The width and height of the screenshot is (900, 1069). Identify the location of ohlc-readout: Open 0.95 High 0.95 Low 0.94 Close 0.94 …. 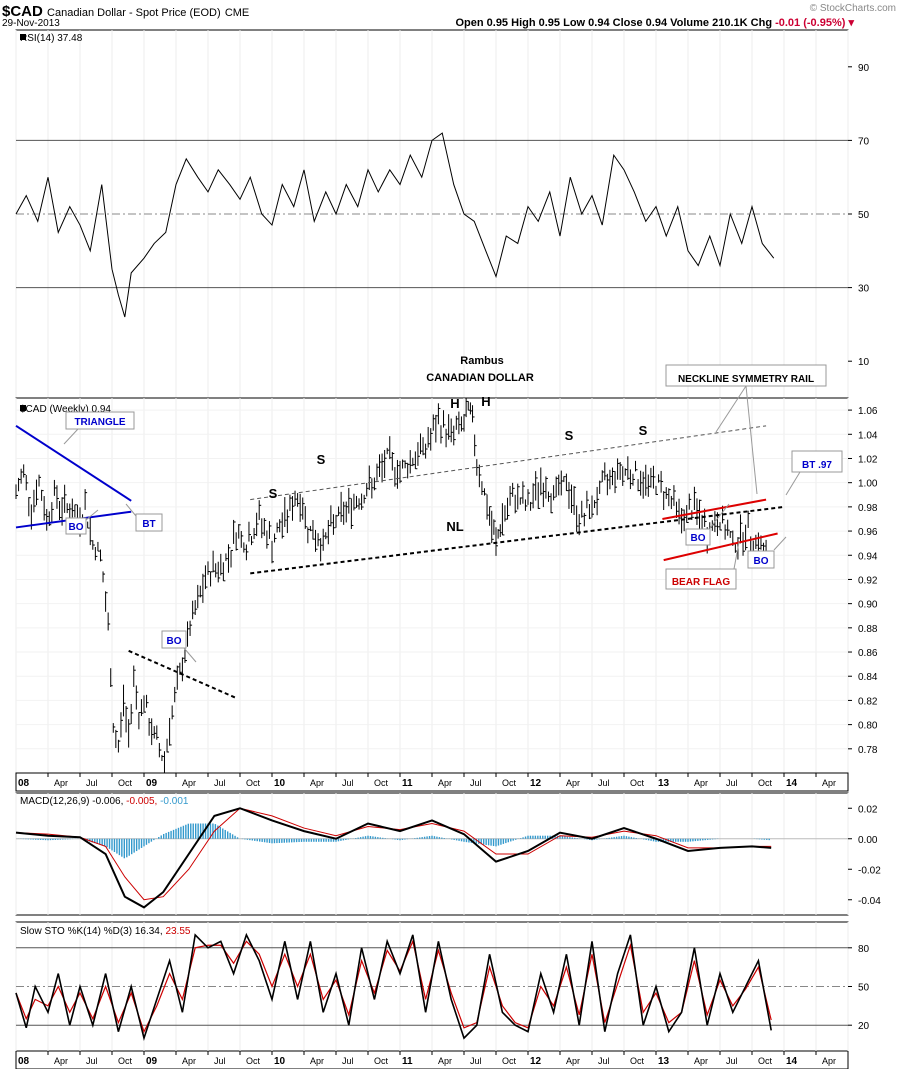
(654, 23).